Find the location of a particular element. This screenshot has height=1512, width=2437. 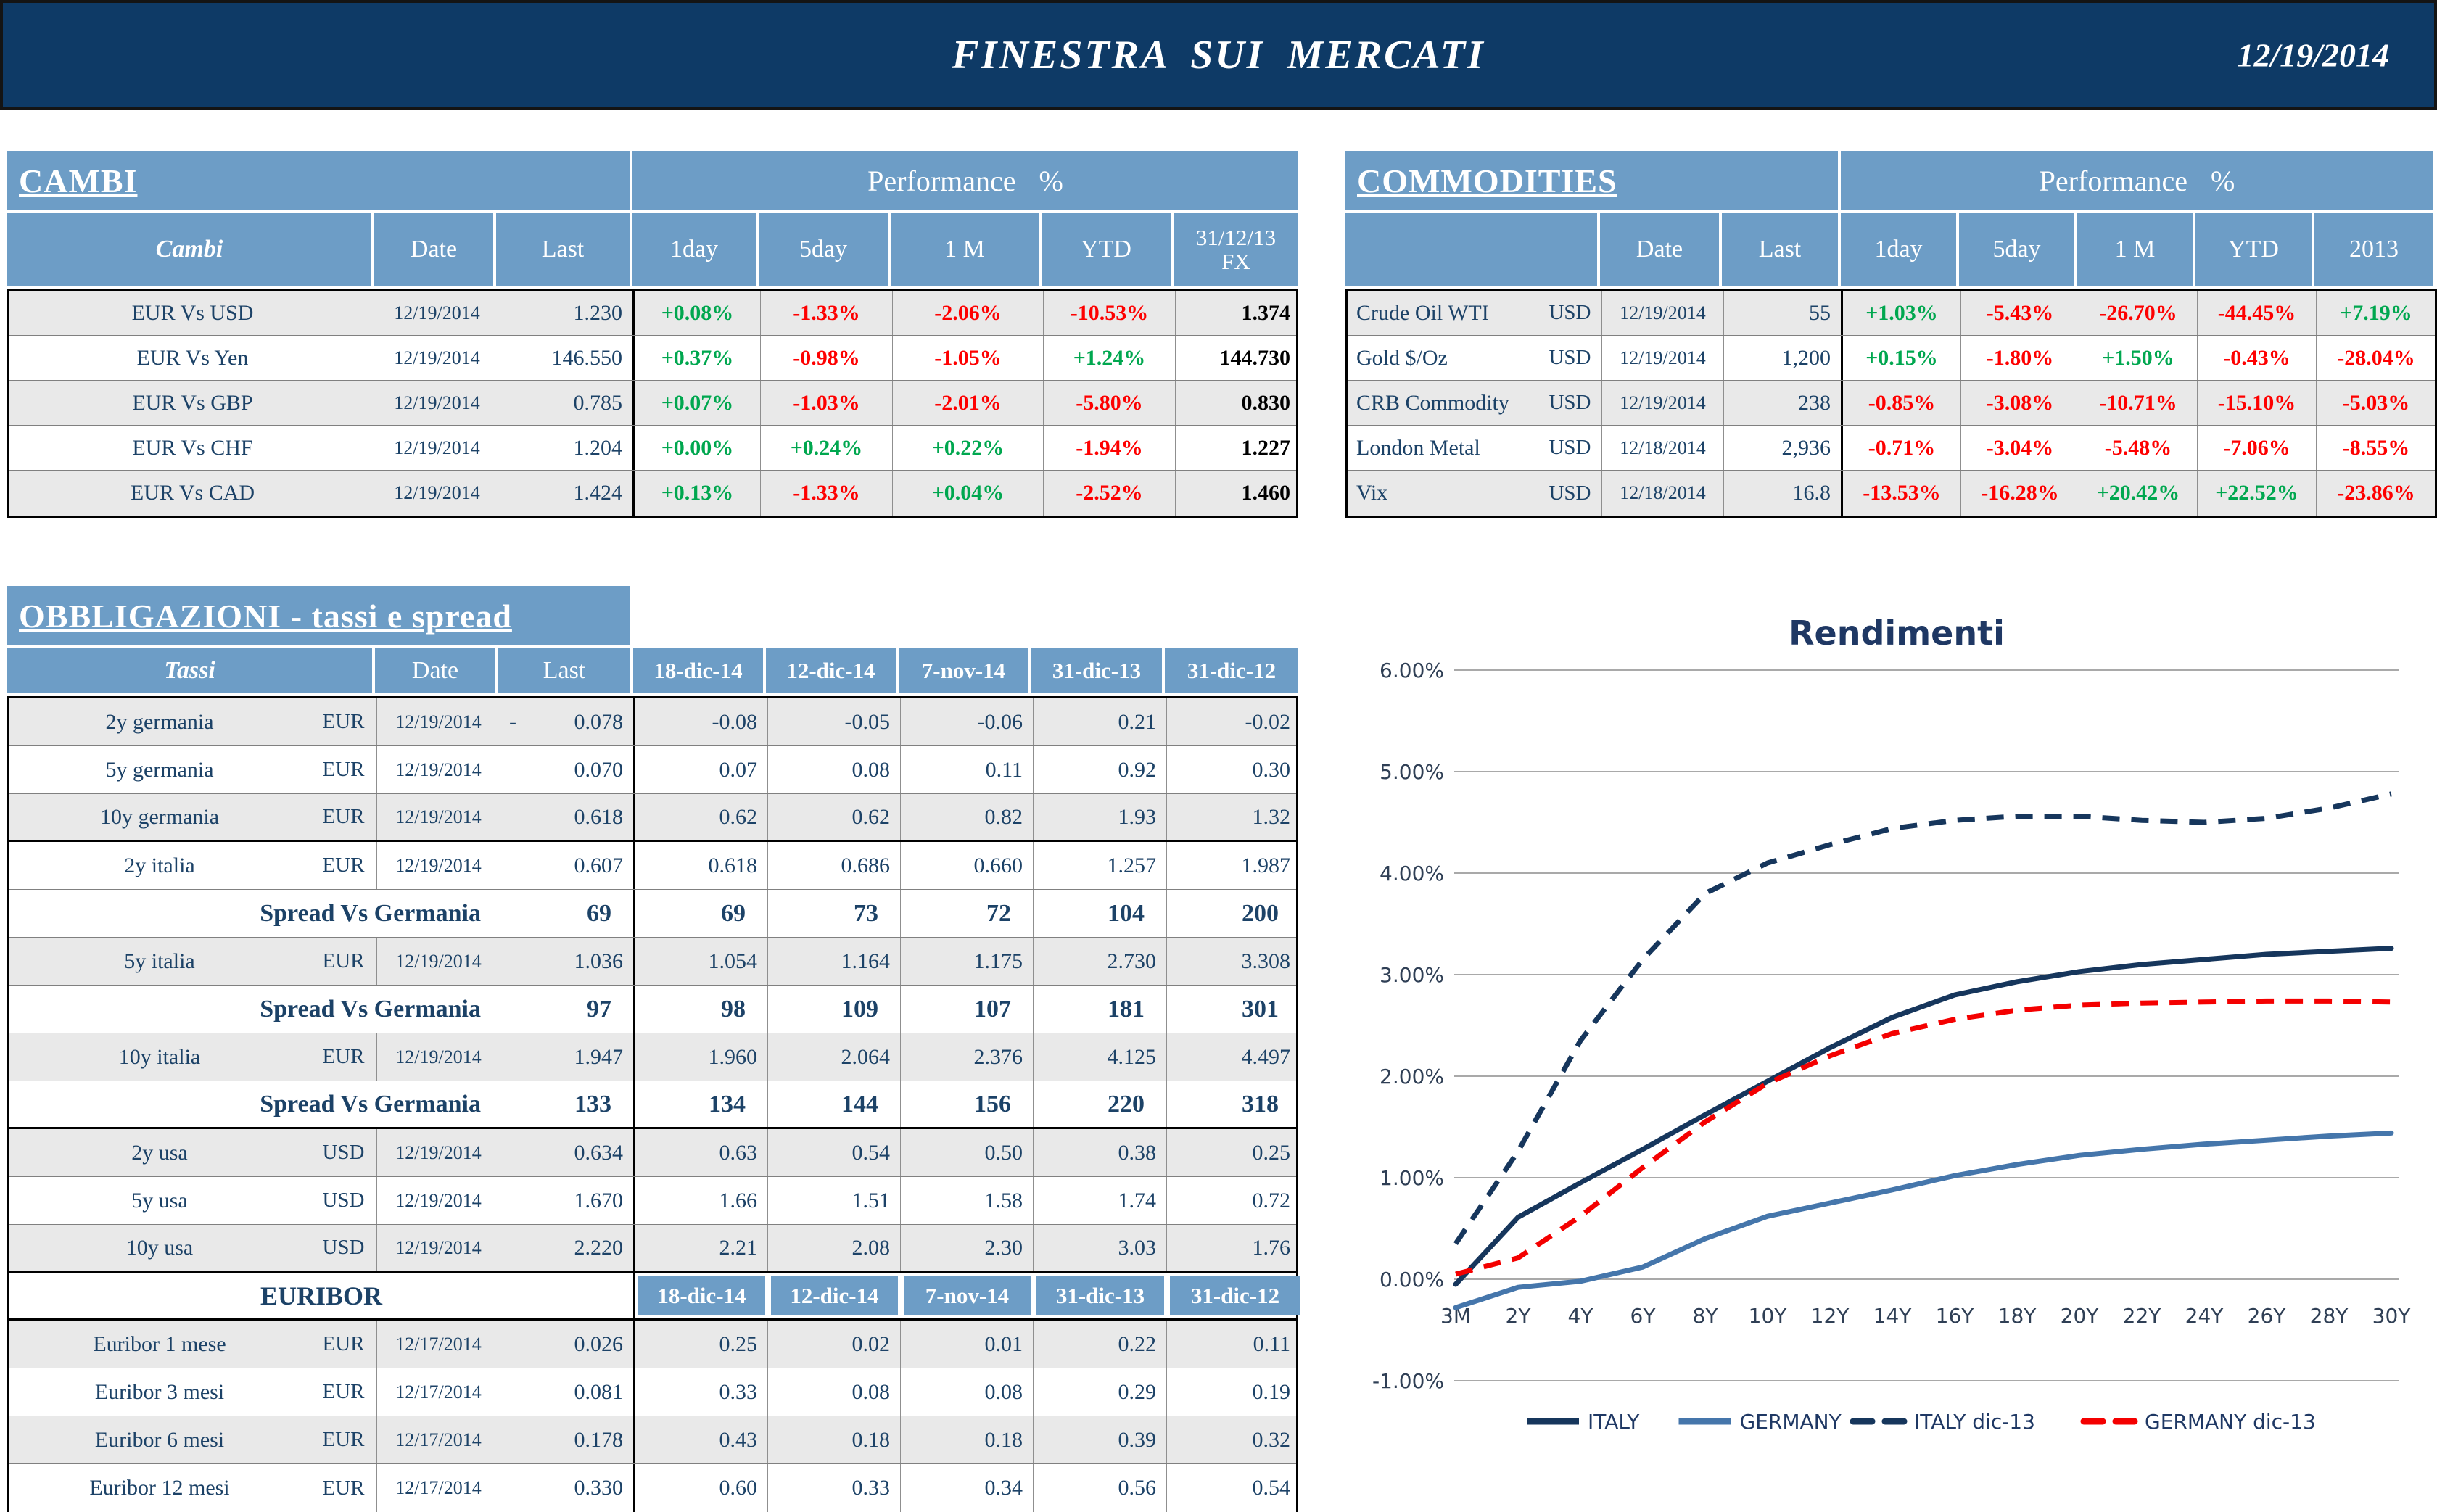

hist-cell: 301 is located at coordinates (1260, 1009).